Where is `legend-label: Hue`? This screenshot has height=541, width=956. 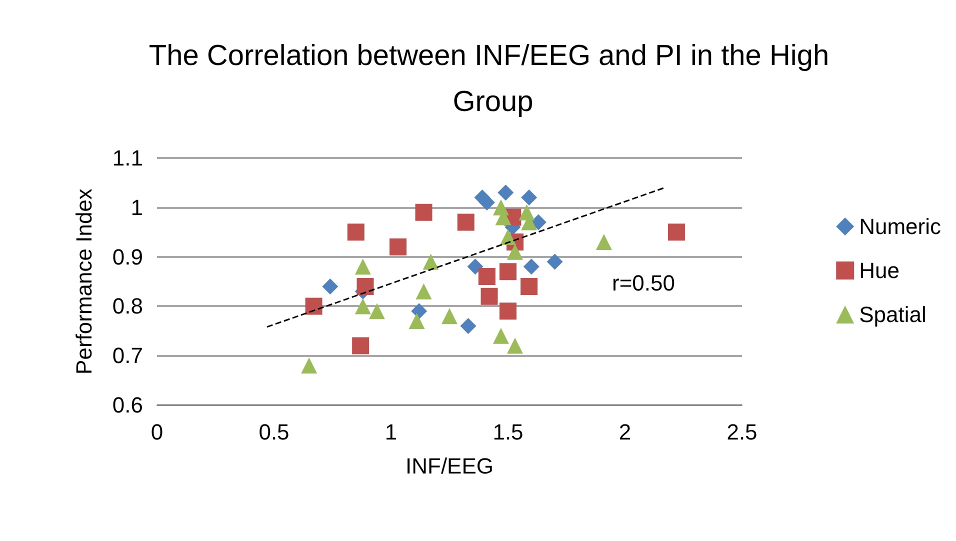
legend-label: Hue is located at coordinates (879, 270).